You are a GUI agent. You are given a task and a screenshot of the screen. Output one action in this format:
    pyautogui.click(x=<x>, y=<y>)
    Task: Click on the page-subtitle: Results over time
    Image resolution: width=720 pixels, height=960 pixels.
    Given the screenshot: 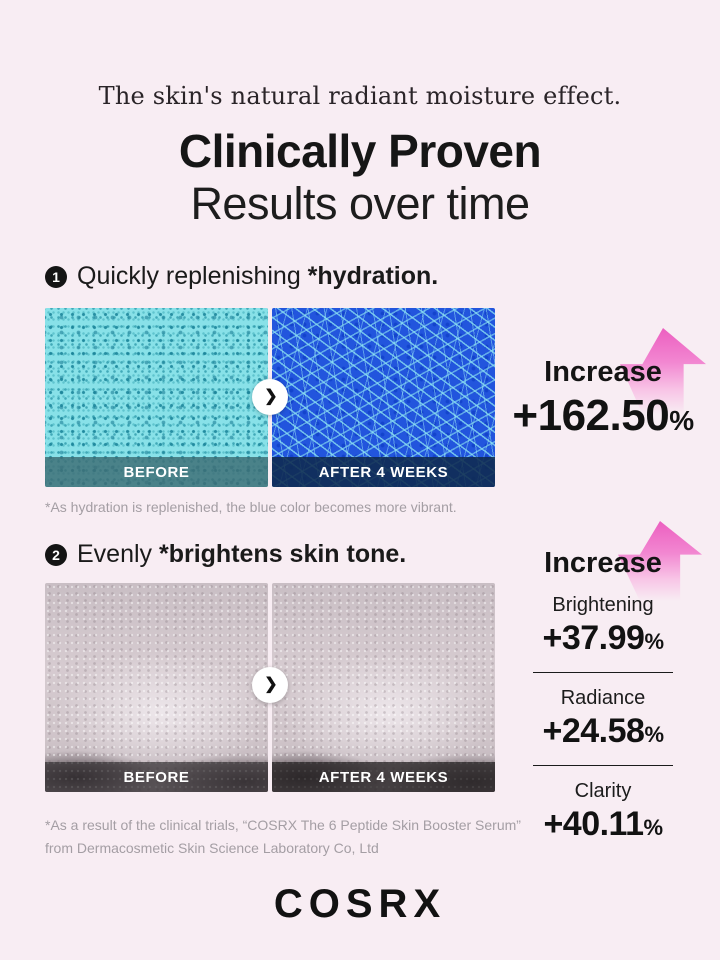 What is the action you would take?
    pyautogui.click(x=360, y=203)
    